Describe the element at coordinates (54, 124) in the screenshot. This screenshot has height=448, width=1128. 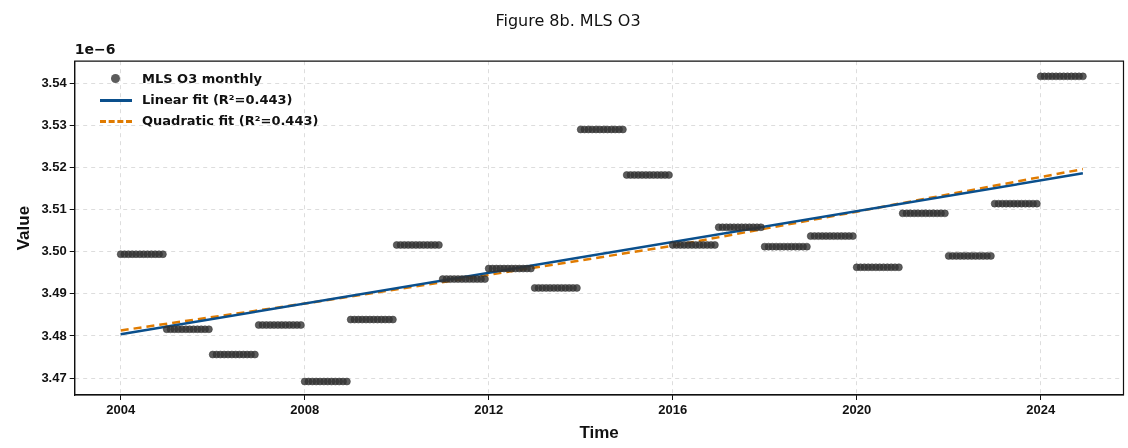
I see `y-tick-label: 3.53` at that location.